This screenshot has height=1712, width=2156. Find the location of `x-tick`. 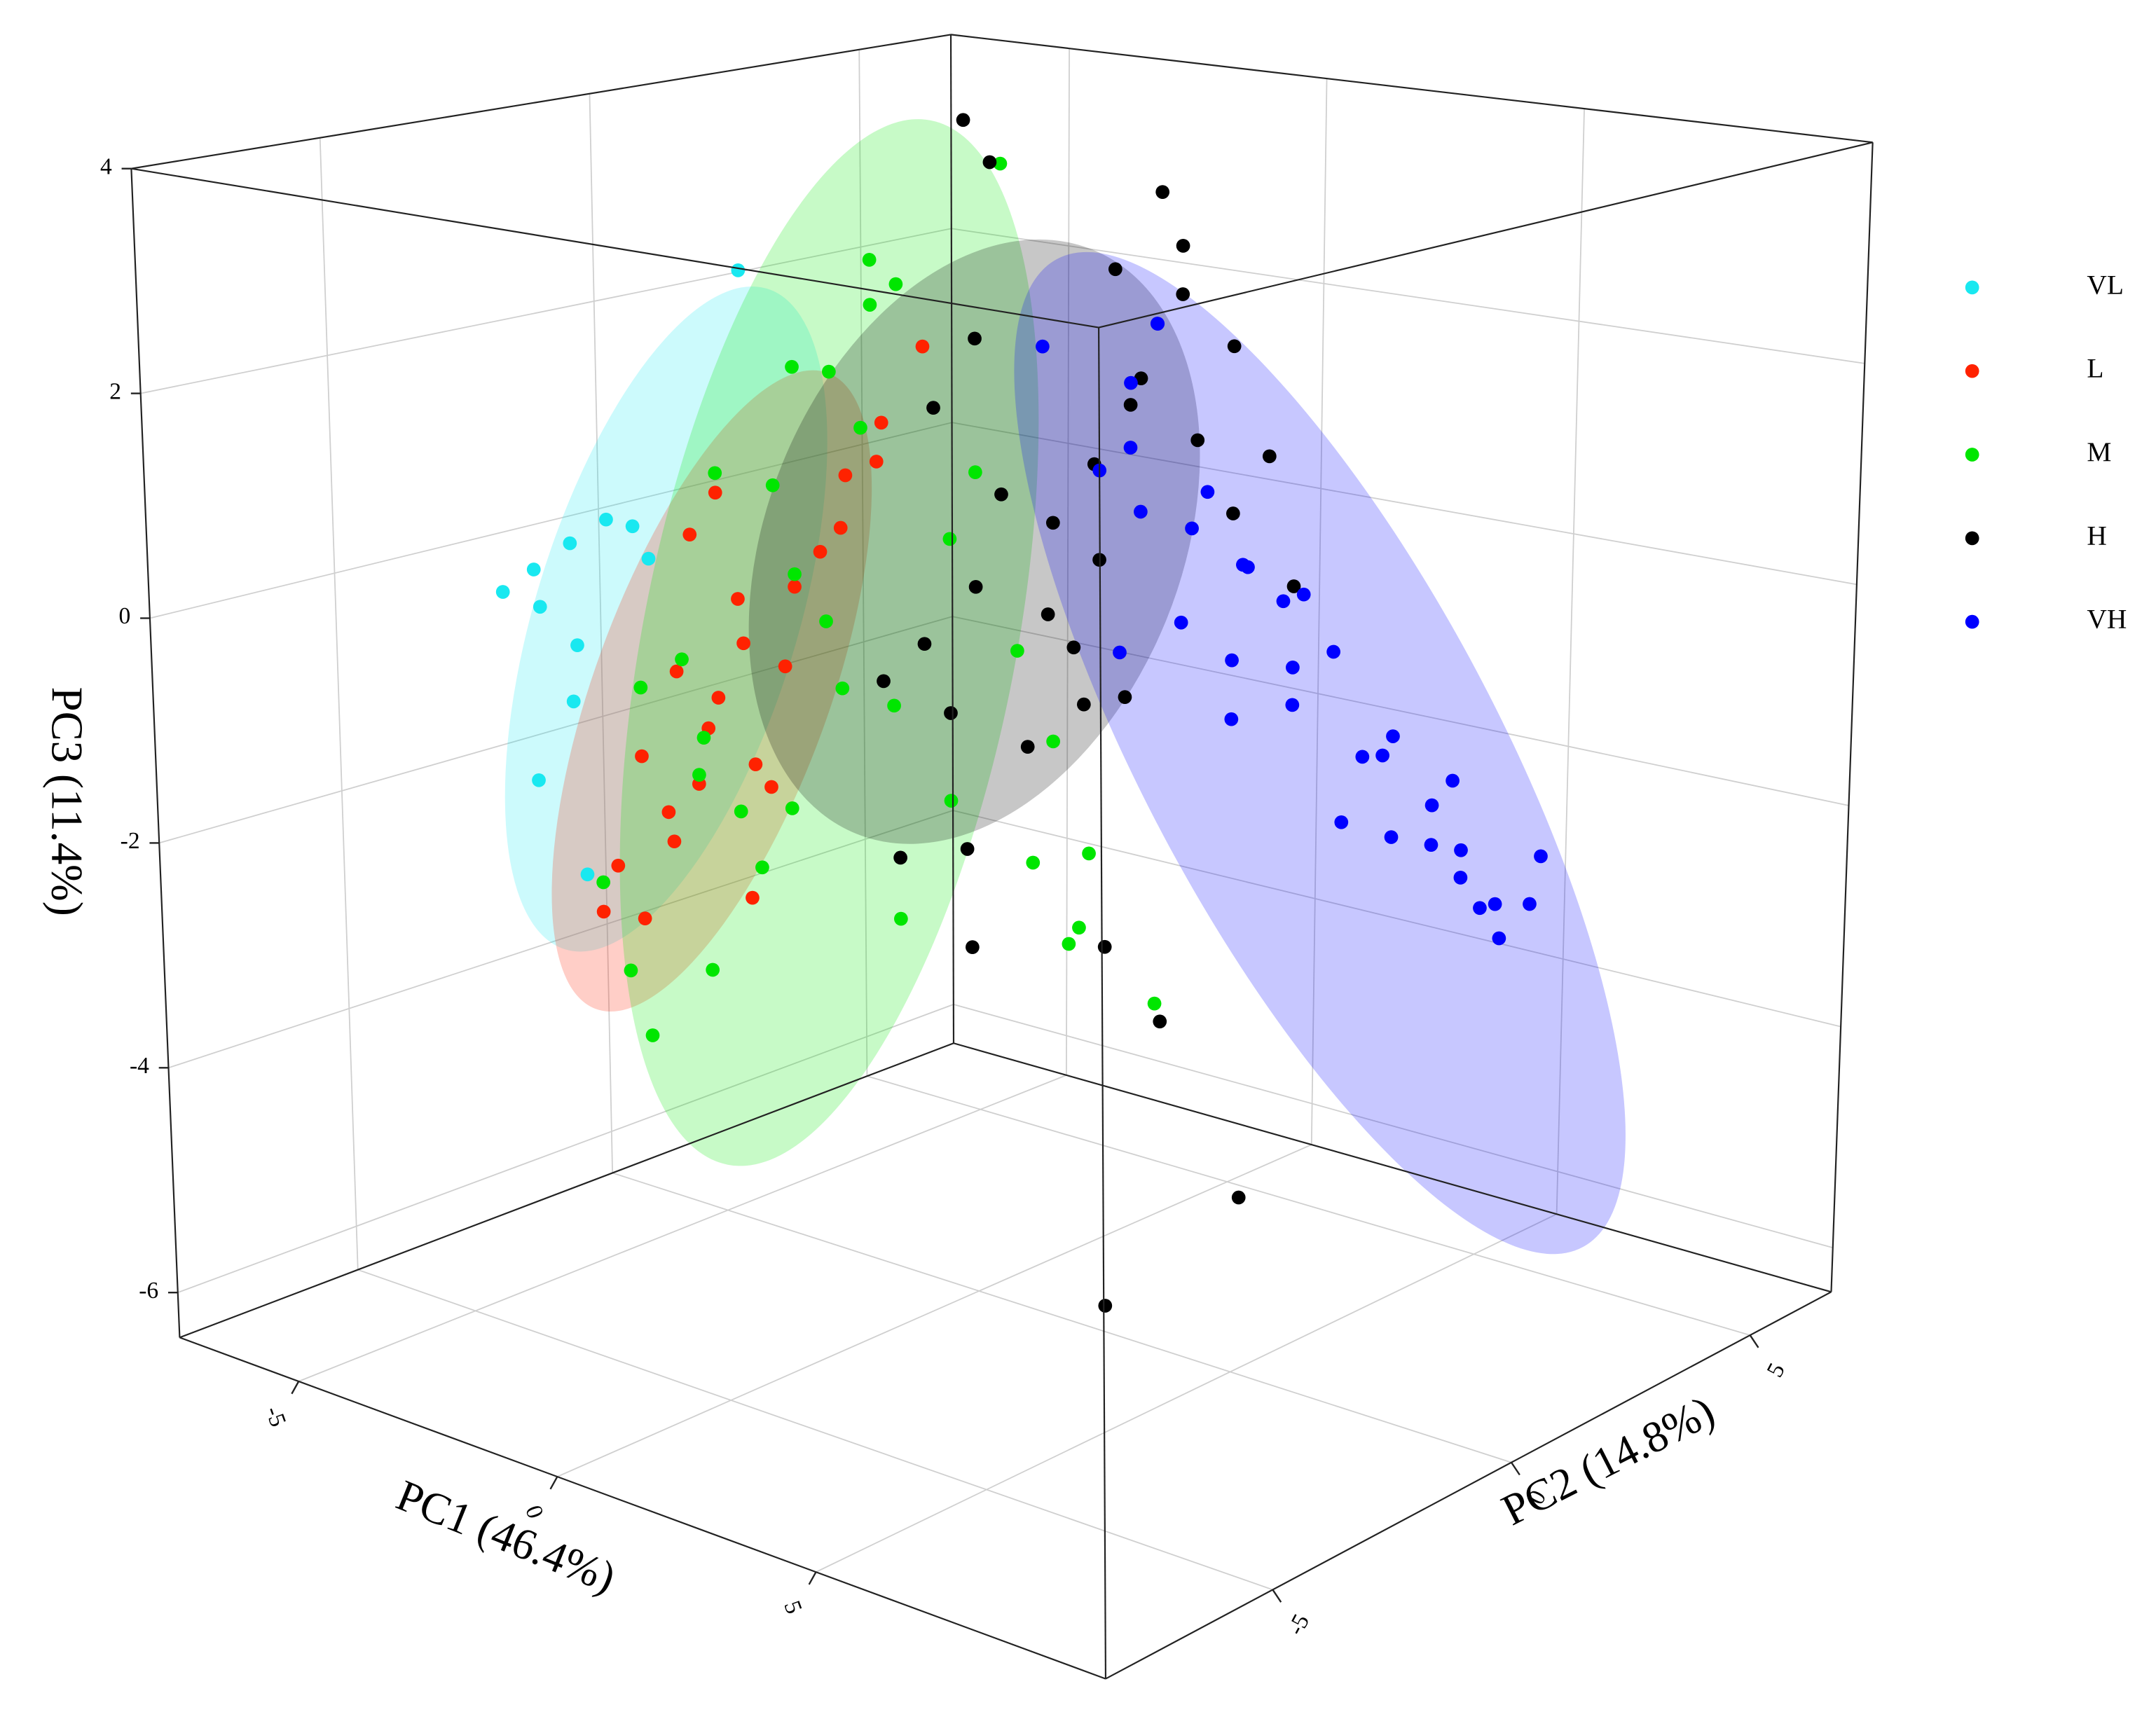

x-tick is located at coordinates (553, 1483).